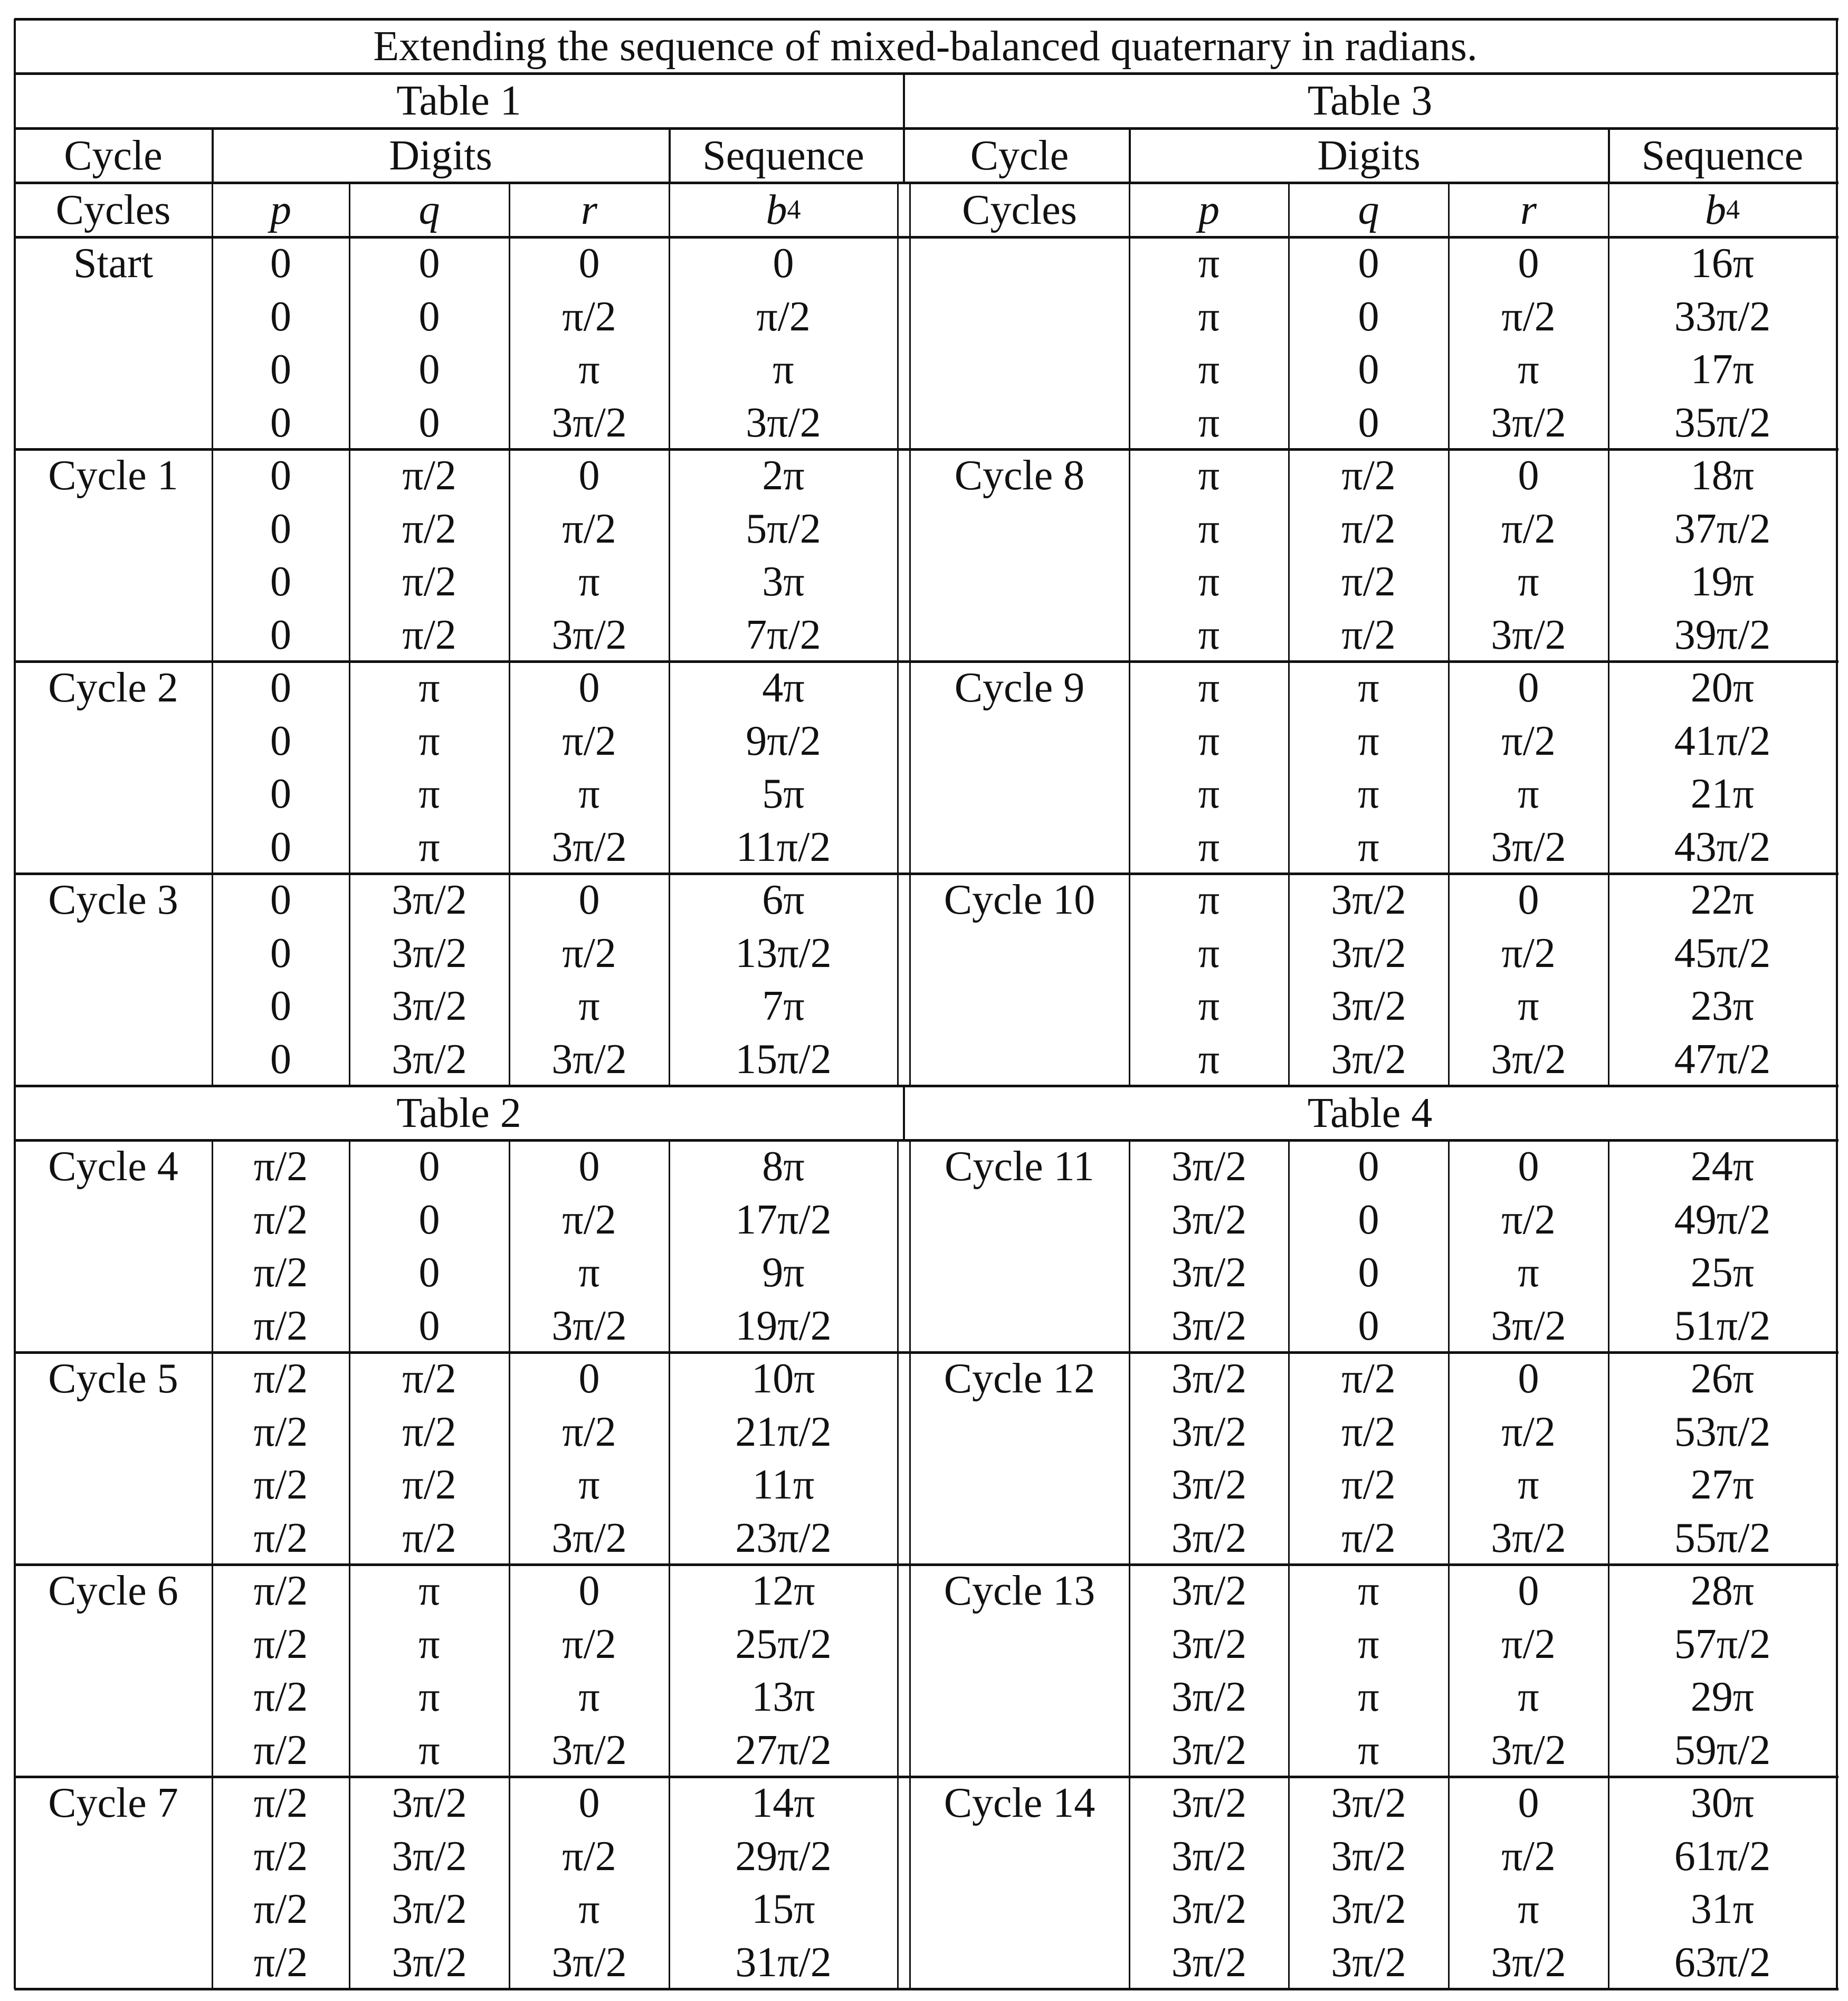  What do you see at coordinates (1722, 1644) in the screenshot?
I see `sequence-b4: 57π/2` at bounding box center [1722, 1644].